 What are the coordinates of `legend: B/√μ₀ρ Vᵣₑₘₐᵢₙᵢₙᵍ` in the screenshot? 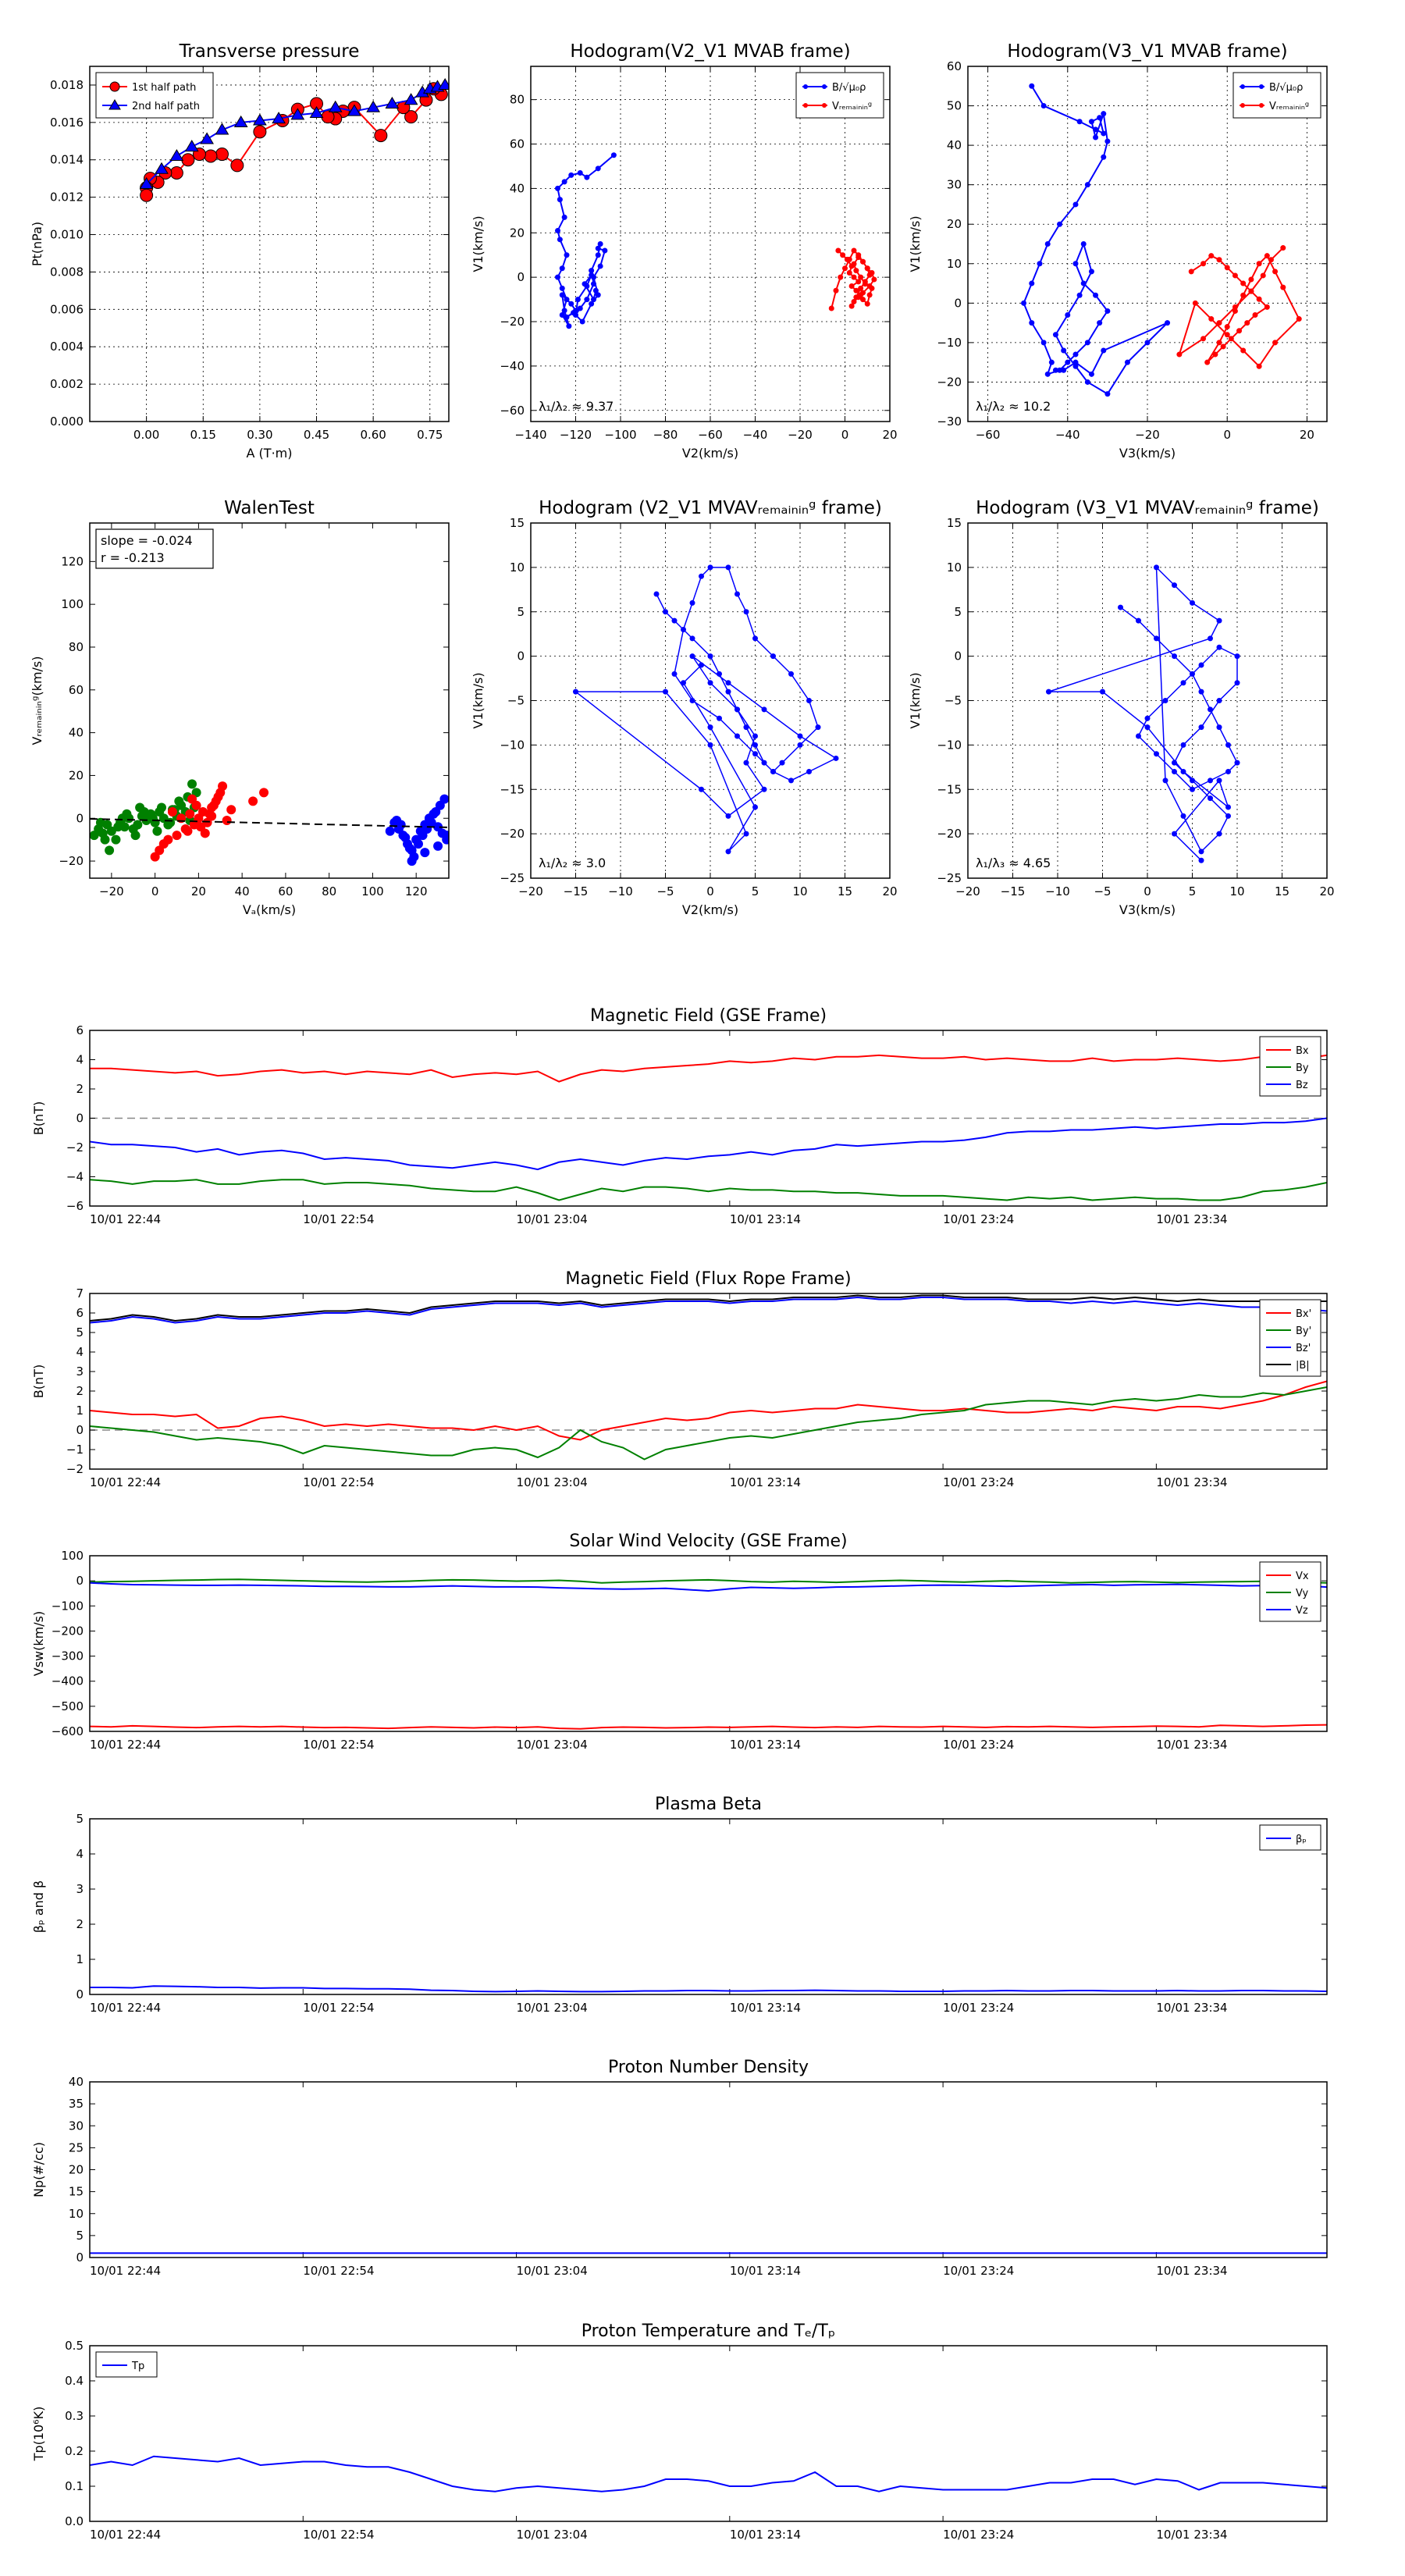 It's located at (839, 95).